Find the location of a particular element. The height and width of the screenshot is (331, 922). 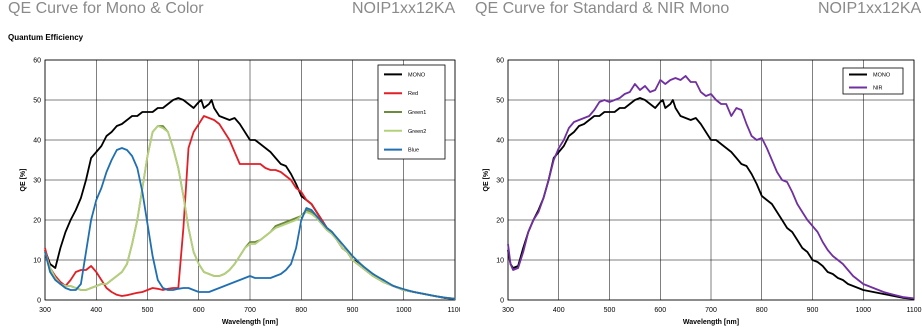

right-x-tick-400: 400 is located at coordinates (559, 310).